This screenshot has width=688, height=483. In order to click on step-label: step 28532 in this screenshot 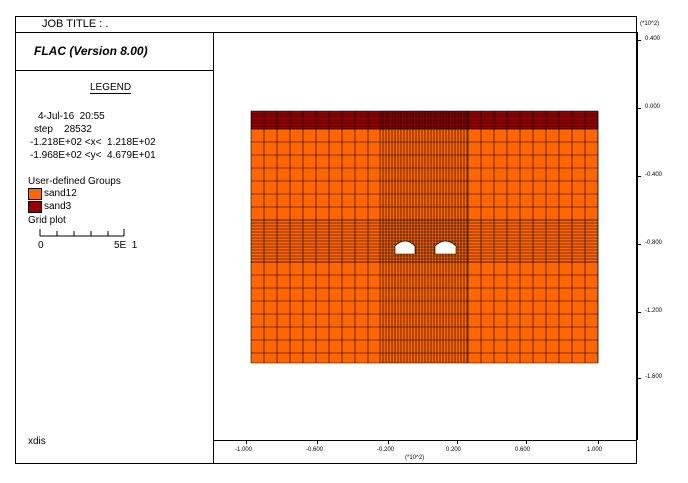, I will do `click(63, 129)`.